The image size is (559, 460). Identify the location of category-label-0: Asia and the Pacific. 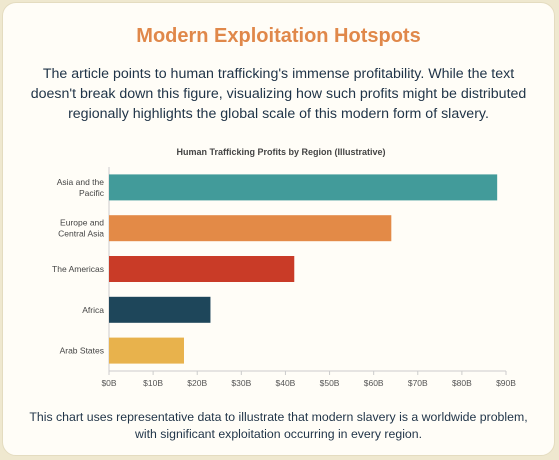
(81, 187).